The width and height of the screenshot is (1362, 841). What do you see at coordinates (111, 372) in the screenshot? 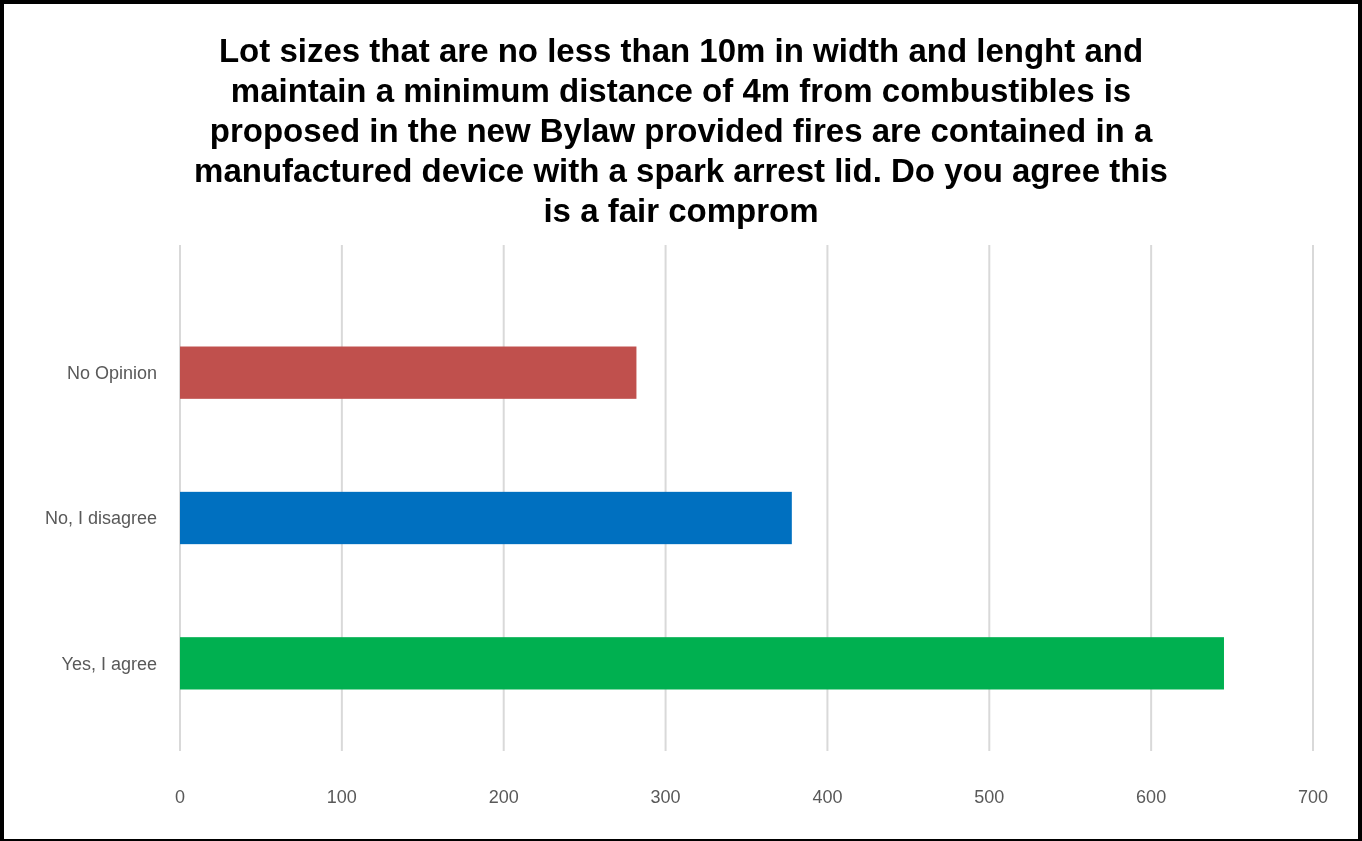
I see `y-tick-label: No Opinion` at bounding box center [111, 372].